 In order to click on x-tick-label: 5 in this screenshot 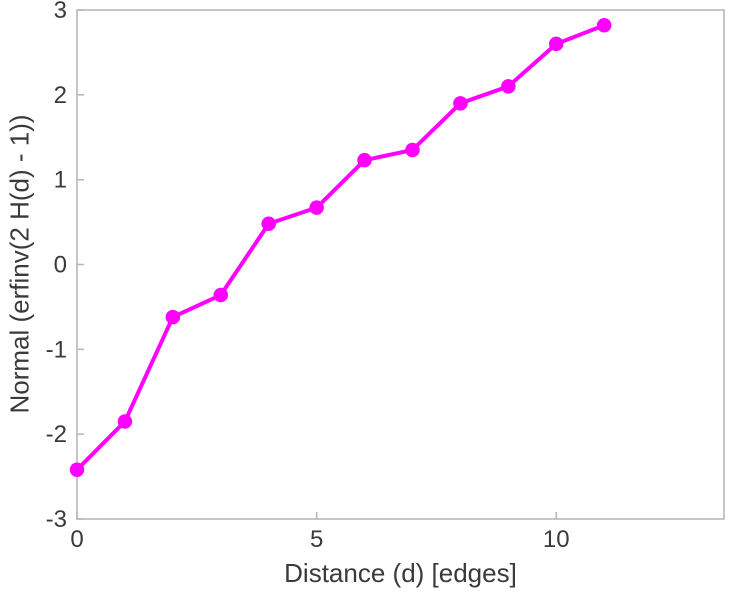, I will do `click(316, 539)`.